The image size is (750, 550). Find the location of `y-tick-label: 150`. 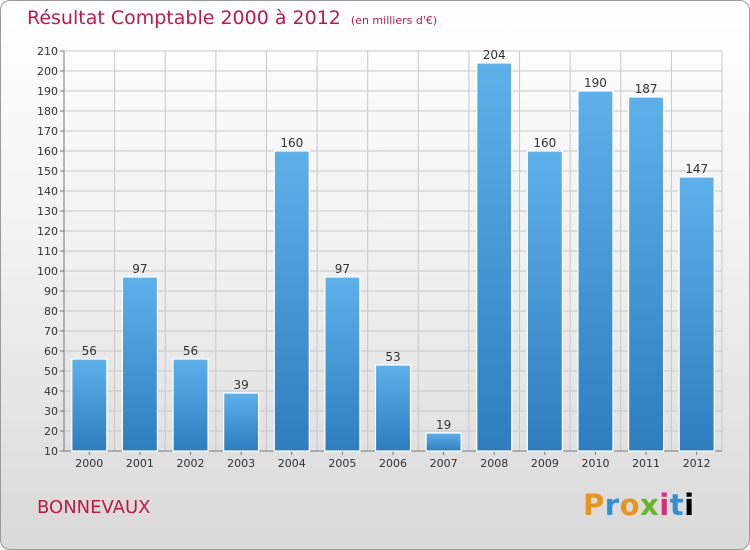

y-tick-label: 150 is located at coordinates (47, 171).